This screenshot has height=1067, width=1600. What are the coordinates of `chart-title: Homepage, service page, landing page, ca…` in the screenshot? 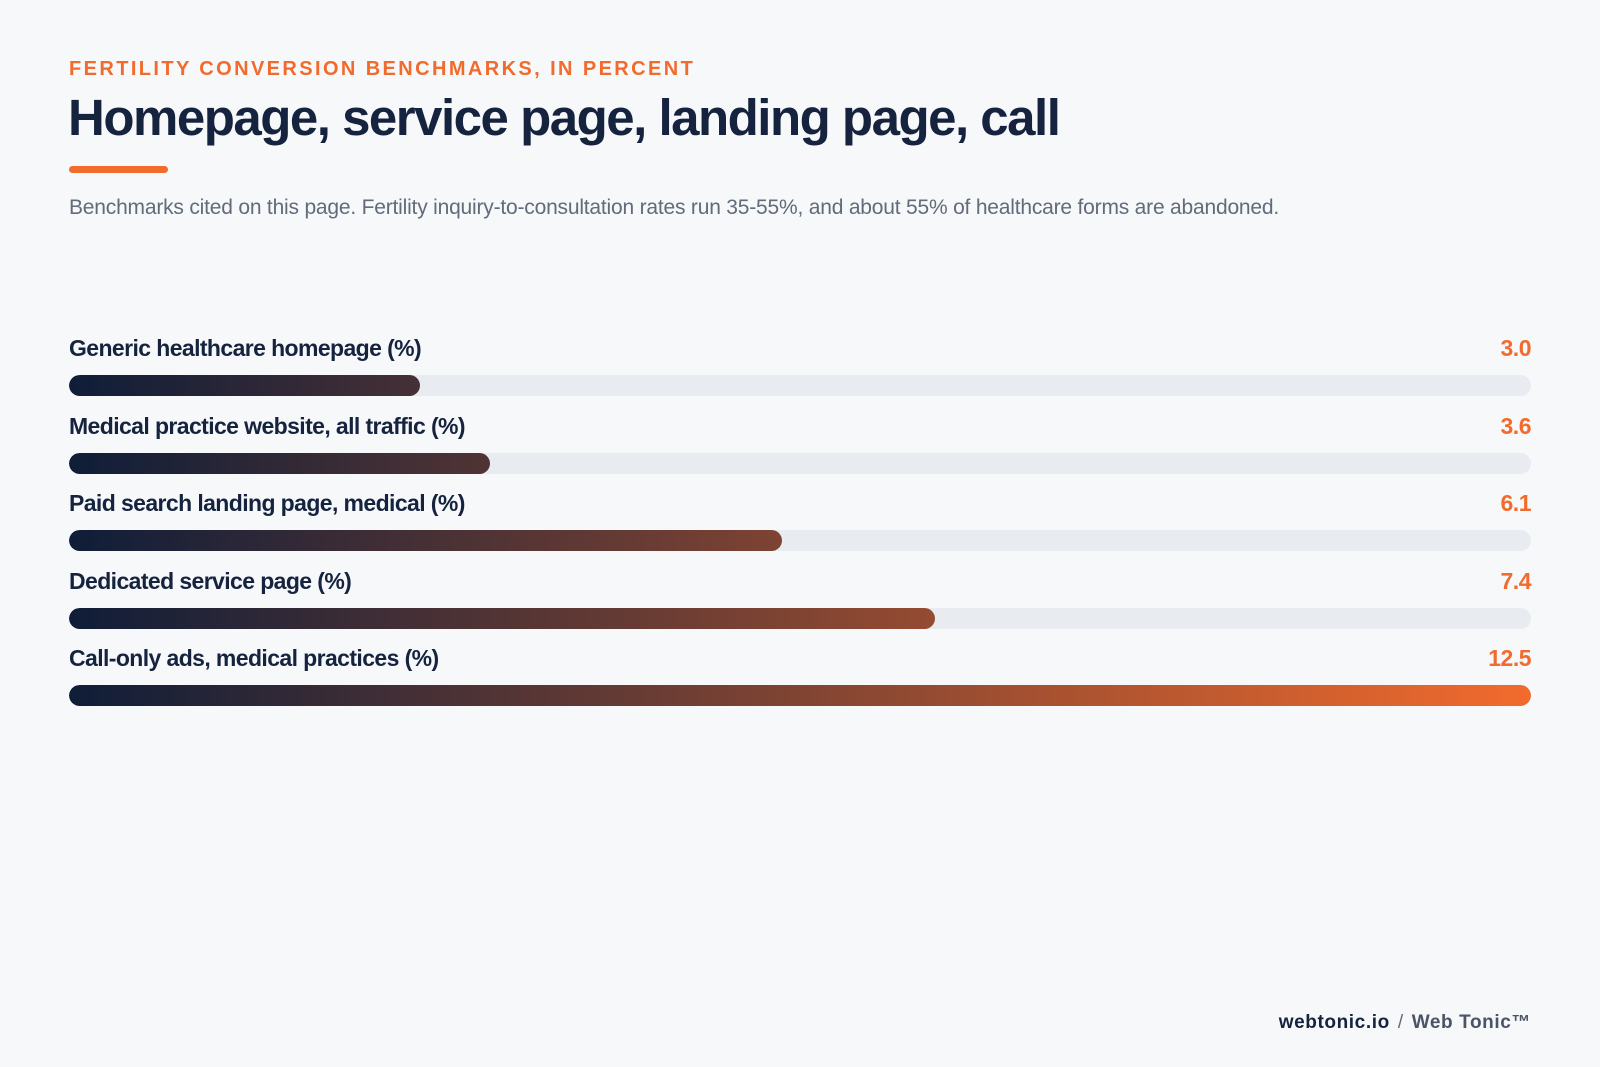 It's located at (564, 117).